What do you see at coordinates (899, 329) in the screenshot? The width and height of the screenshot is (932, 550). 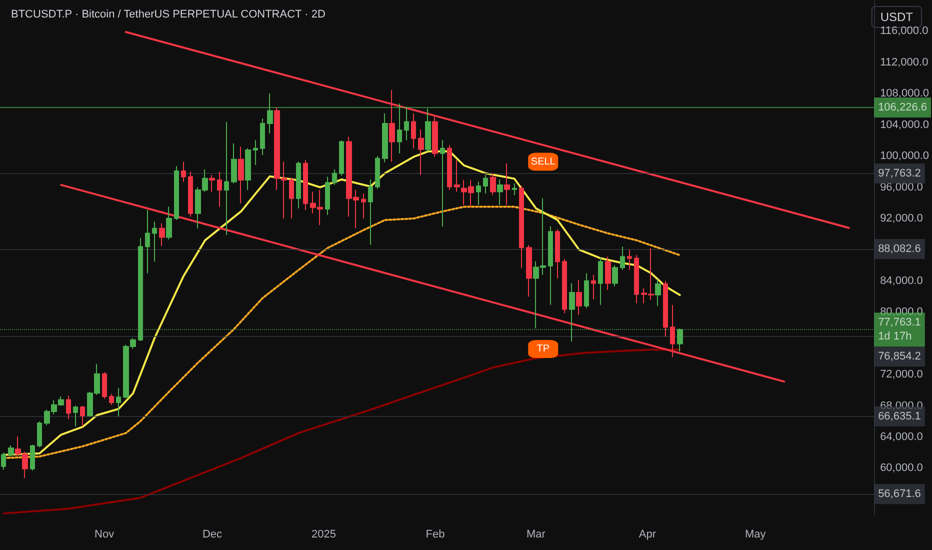 I see `ref-line-label: 77,763.1 1d 17h` at bounding box center [899, 329].